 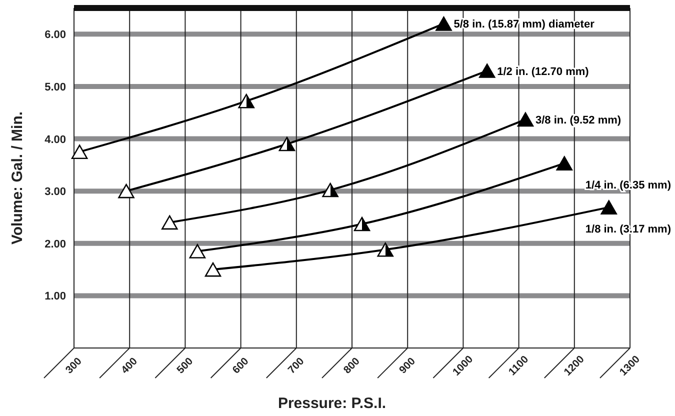 What do you see at coordinates (351, 365) in the screenshot?
I see `x-tick-label: 800` at bounding box center [351, 365].